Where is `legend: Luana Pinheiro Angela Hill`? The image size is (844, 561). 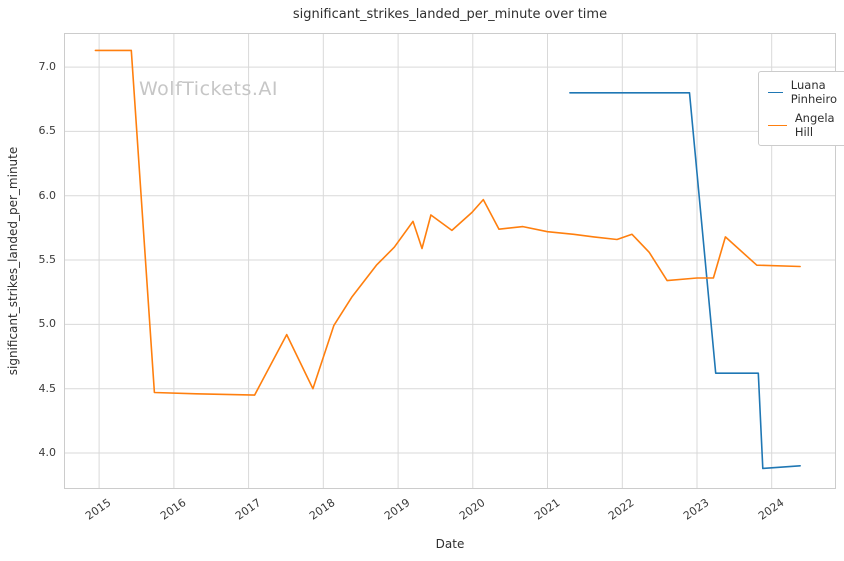
legend: Luana Pinheiro Angela Hill is located at coordinates (801, 108).